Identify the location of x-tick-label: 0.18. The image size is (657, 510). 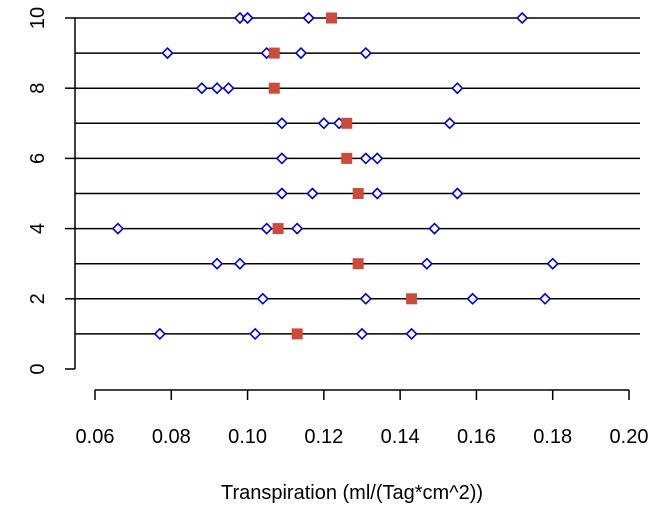
(552, 437).